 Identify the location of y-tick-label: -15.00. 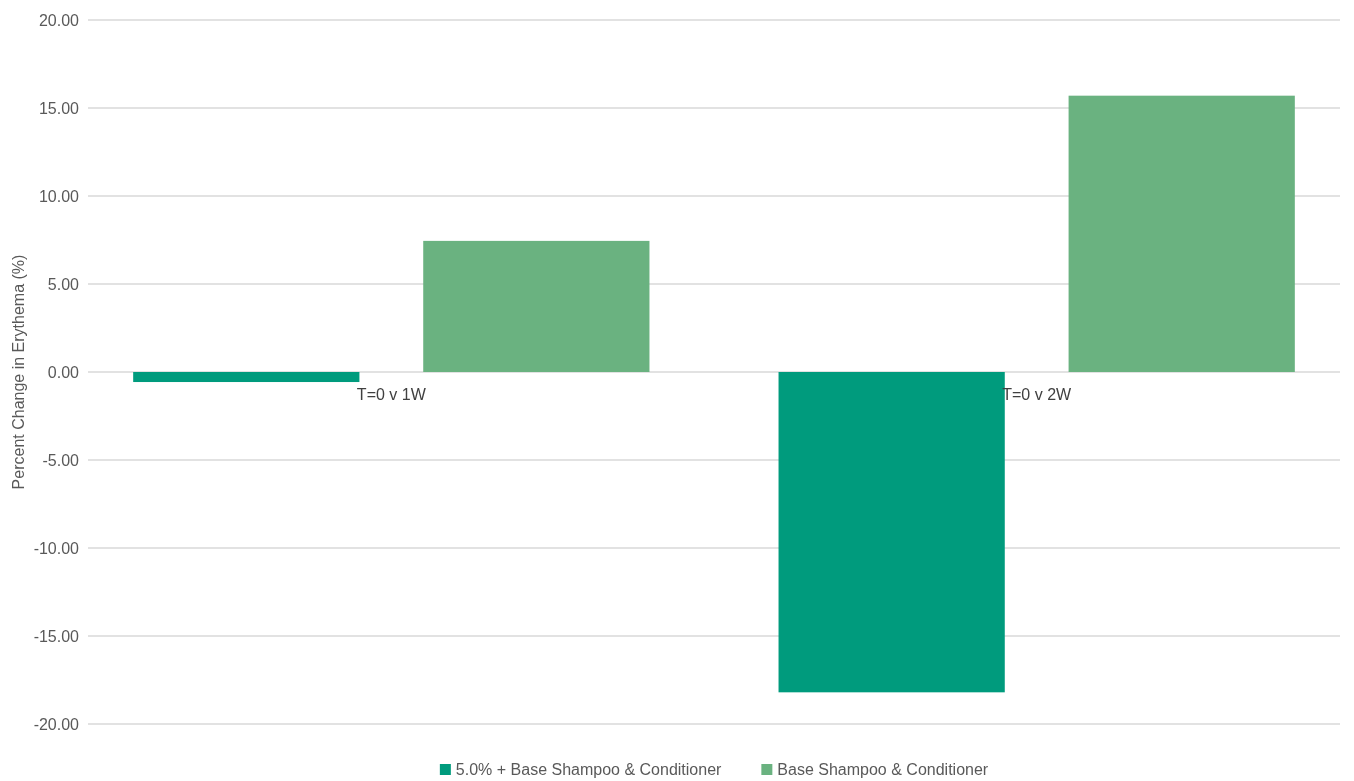
(56, 636).